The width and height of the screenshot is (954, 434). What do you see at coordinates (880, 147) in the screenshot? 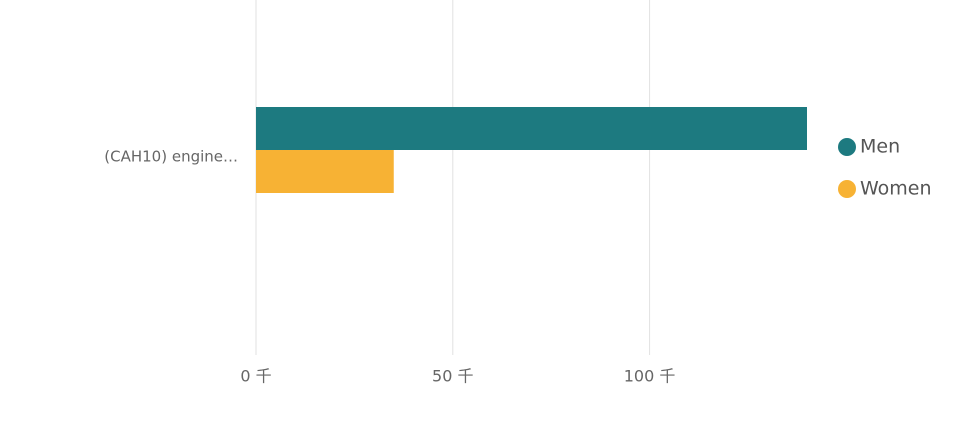
I see `legend-label: Men` at bounding box center [880, 147].